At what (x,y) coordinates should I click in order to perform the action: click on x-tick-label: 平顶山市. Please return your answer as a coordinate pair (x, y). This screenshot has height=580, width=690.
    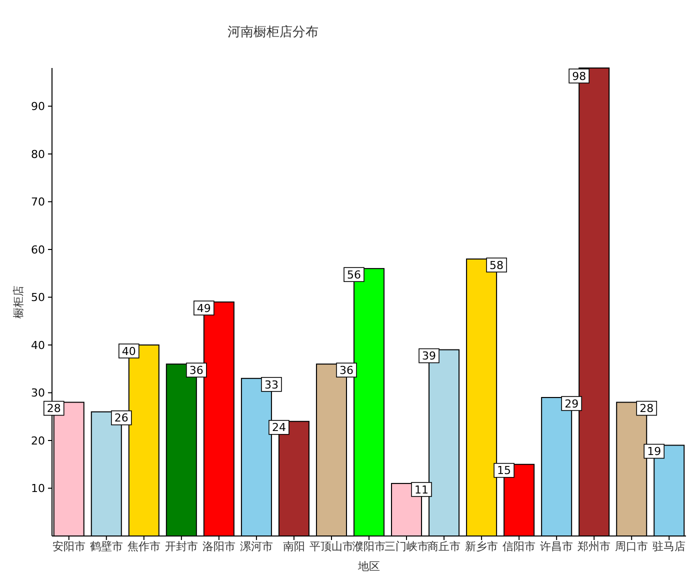
    Looking at the image, I should click on (331, 546).